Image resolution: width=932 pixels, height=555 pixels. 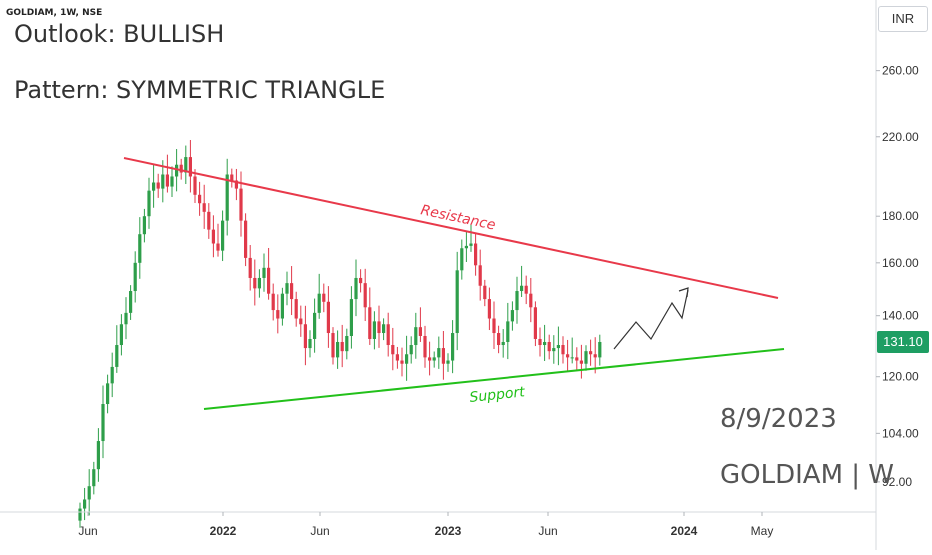 I want to click on x-tick-label: 2023, so click(x=448, y=531).